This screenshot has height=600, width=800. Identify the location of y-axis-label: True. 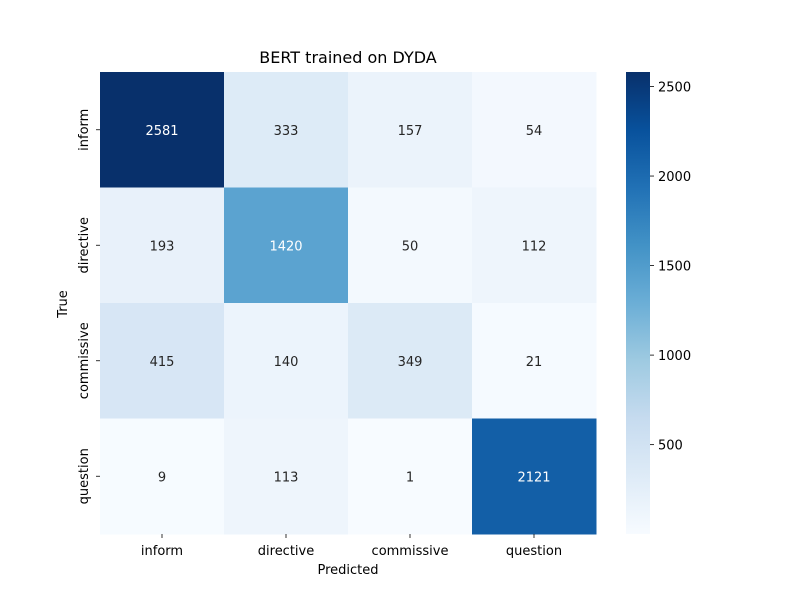
(63, 304).